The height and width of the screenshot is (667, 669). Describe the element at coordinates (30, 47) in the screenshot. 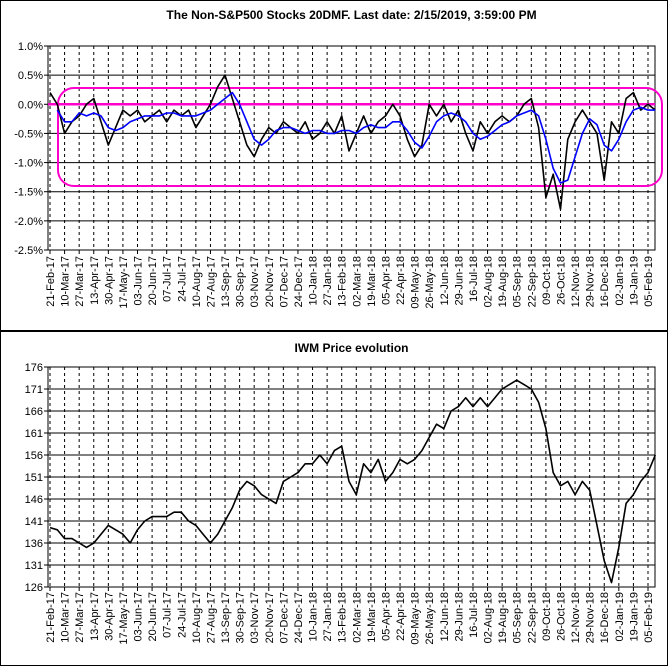

I see `y-tick-label: 1.0%` at that location.